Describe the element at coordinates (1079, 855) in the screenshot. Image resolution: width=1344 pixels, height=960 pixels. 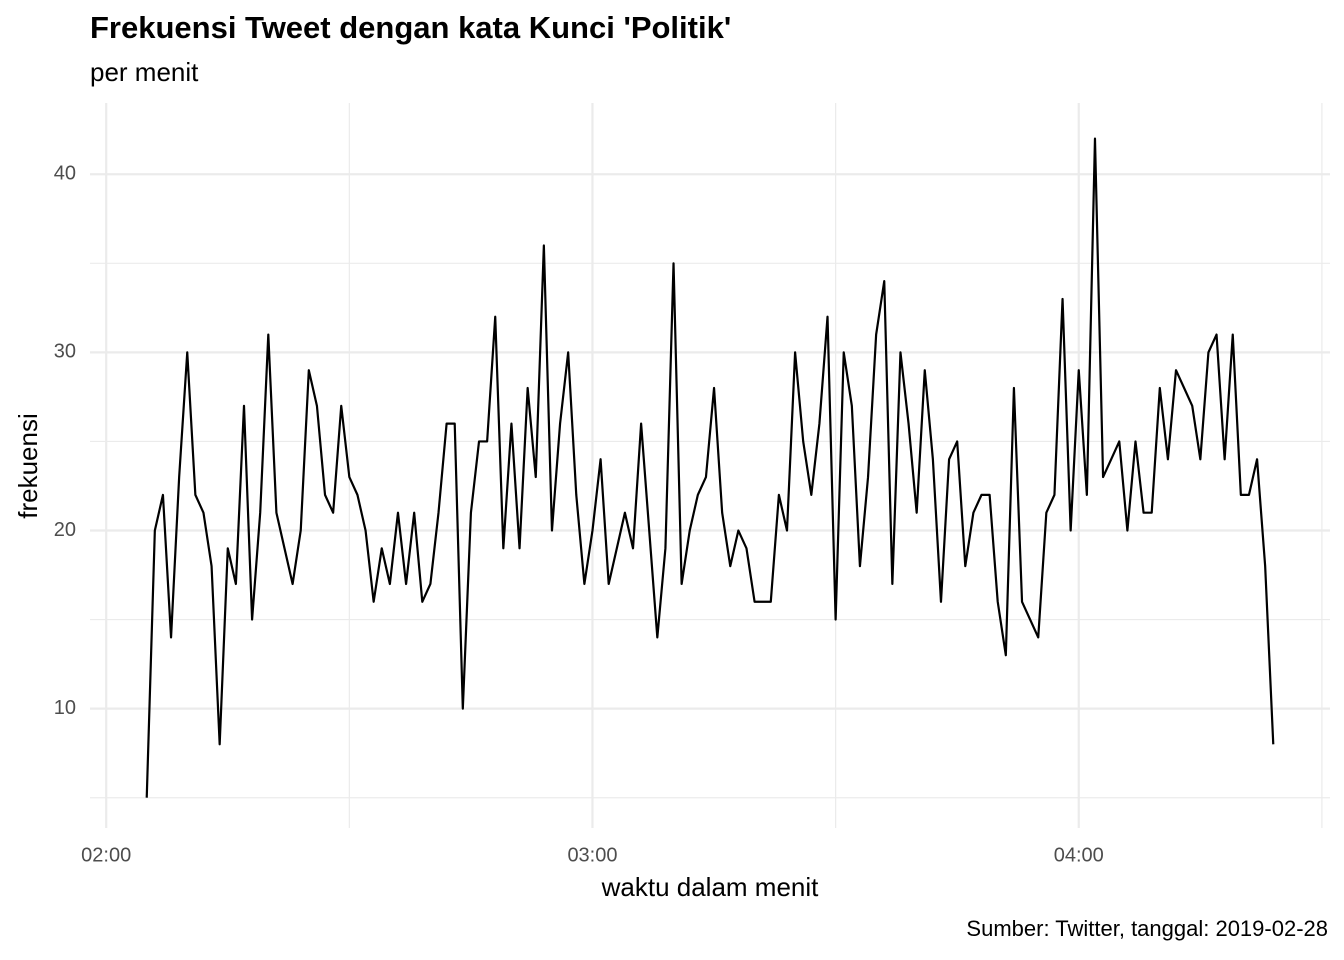
I see `x-tick-label: 04:00` at that location.